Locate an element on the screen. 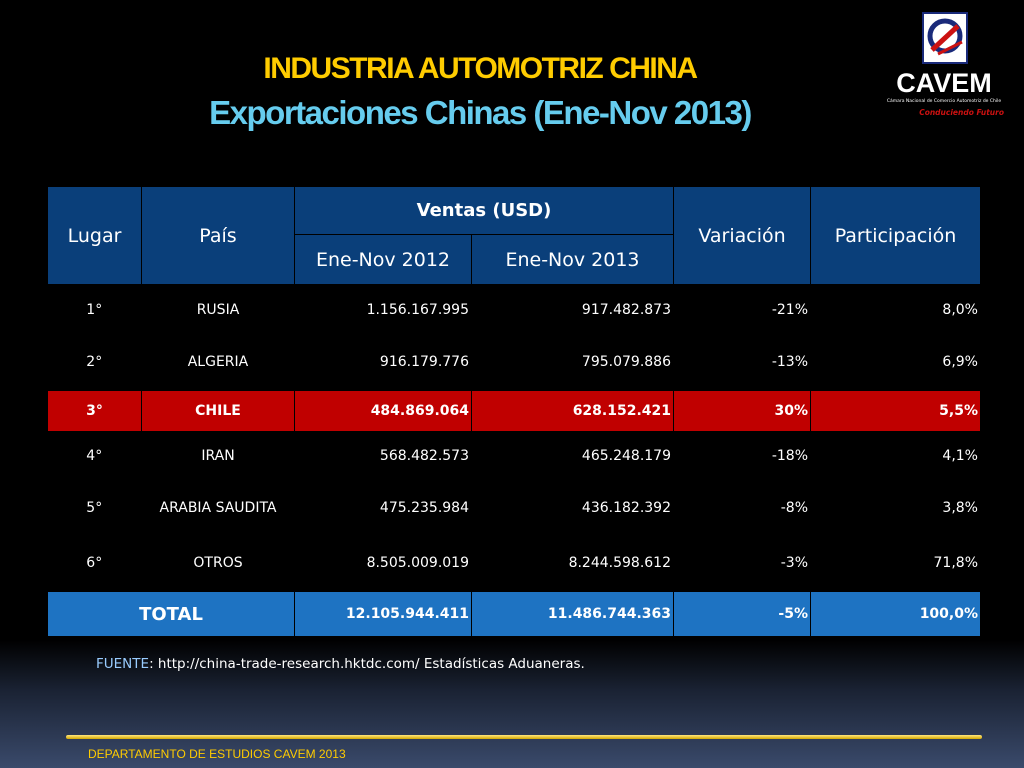 The width and height of the screenshot is (1024, 768). cell-total-label: TOTAL is located at coordinates (171, 614).